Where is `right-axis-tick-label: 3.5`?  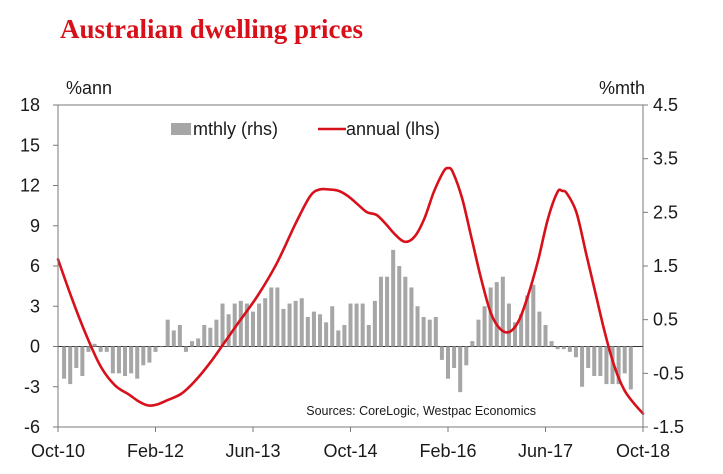
right-axis-tick-label: 3.5 is located at coordinates (665, 159).